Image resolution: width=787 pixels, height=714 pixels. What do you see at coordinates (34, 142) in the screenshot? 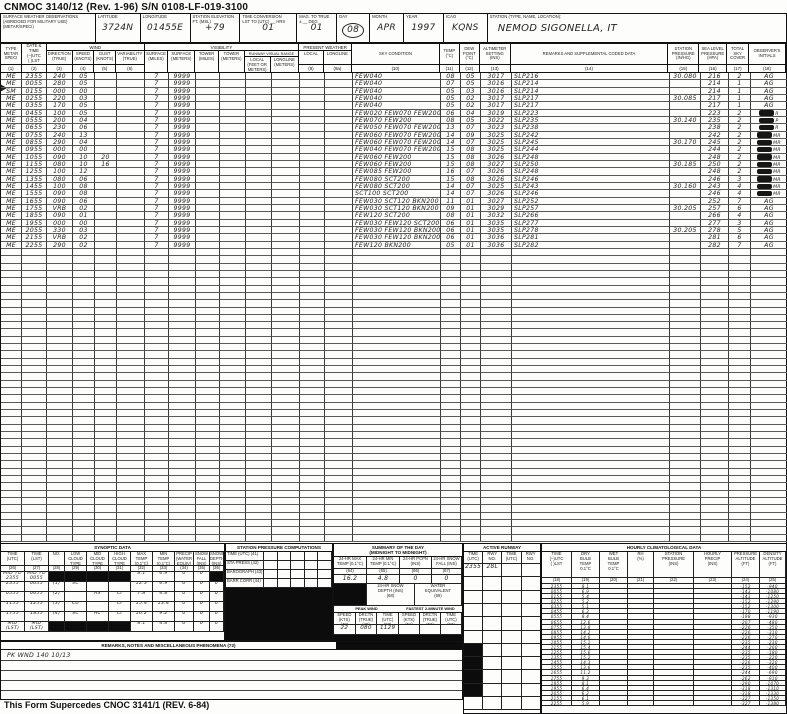
I see `obs-cell-time: 0855` at bounding box center [34, 142].